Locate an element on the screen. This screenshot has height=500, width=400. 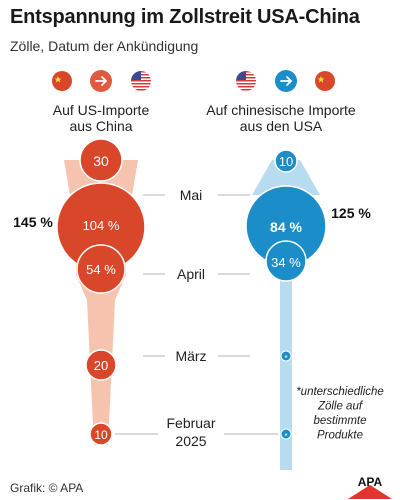
us-total-label: 125 % is located at coordinates (351, 213).